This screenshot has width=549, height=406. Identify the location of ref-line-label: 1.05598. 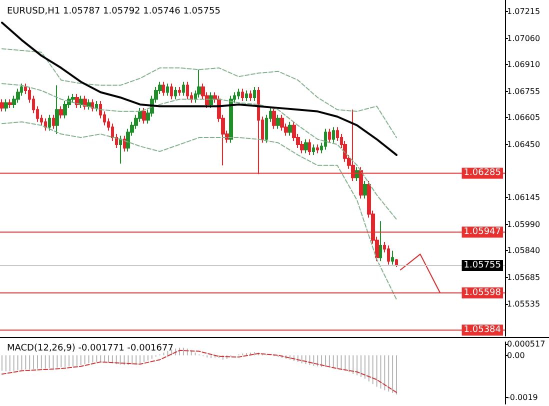
(483, 293).